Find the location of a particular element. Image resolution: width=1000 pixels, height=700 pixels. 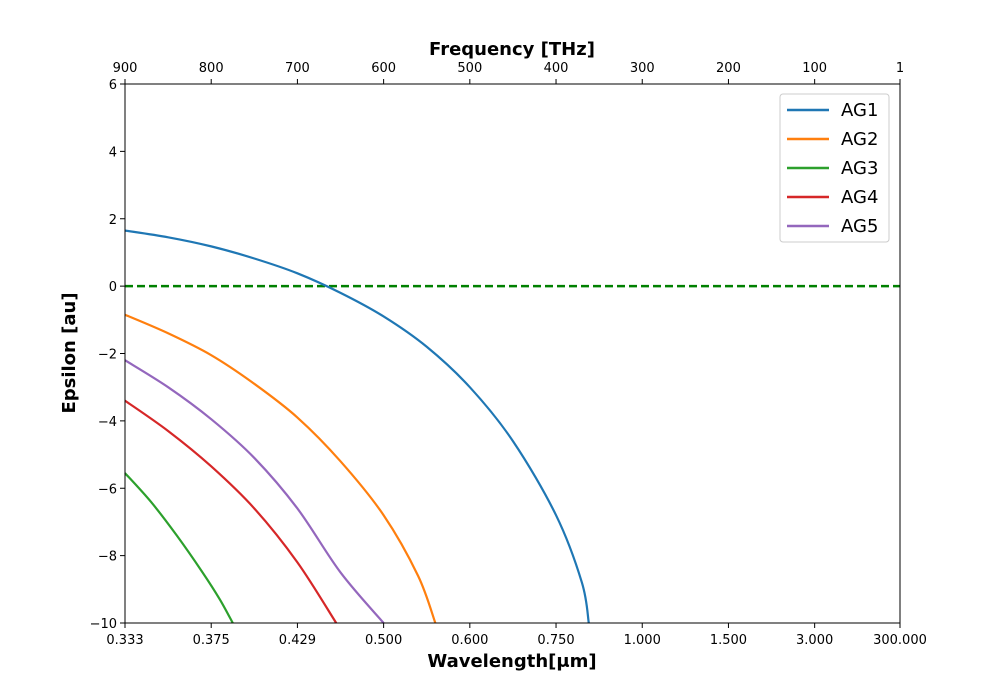

x-tick-label: 3.000 is located at coordinates (814, 640).